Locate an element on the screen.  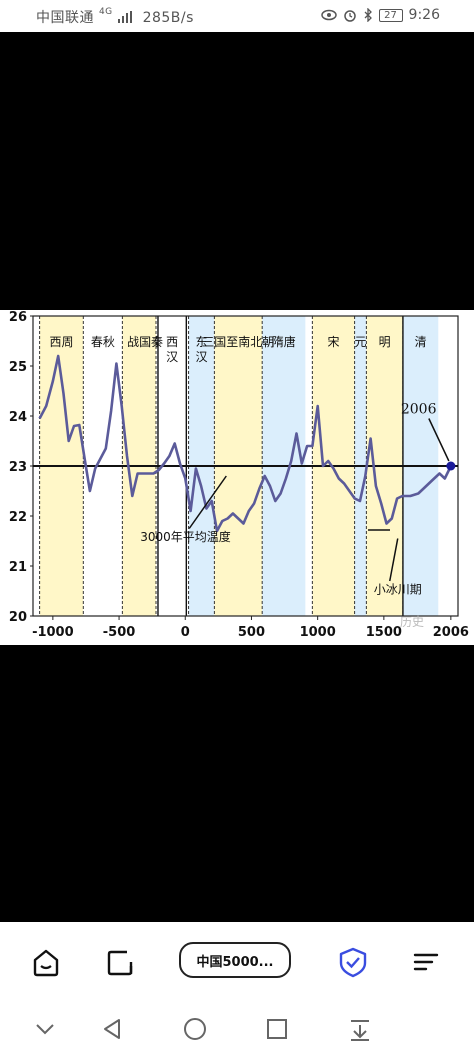
signal-icon is located at coordinates (124, 17).